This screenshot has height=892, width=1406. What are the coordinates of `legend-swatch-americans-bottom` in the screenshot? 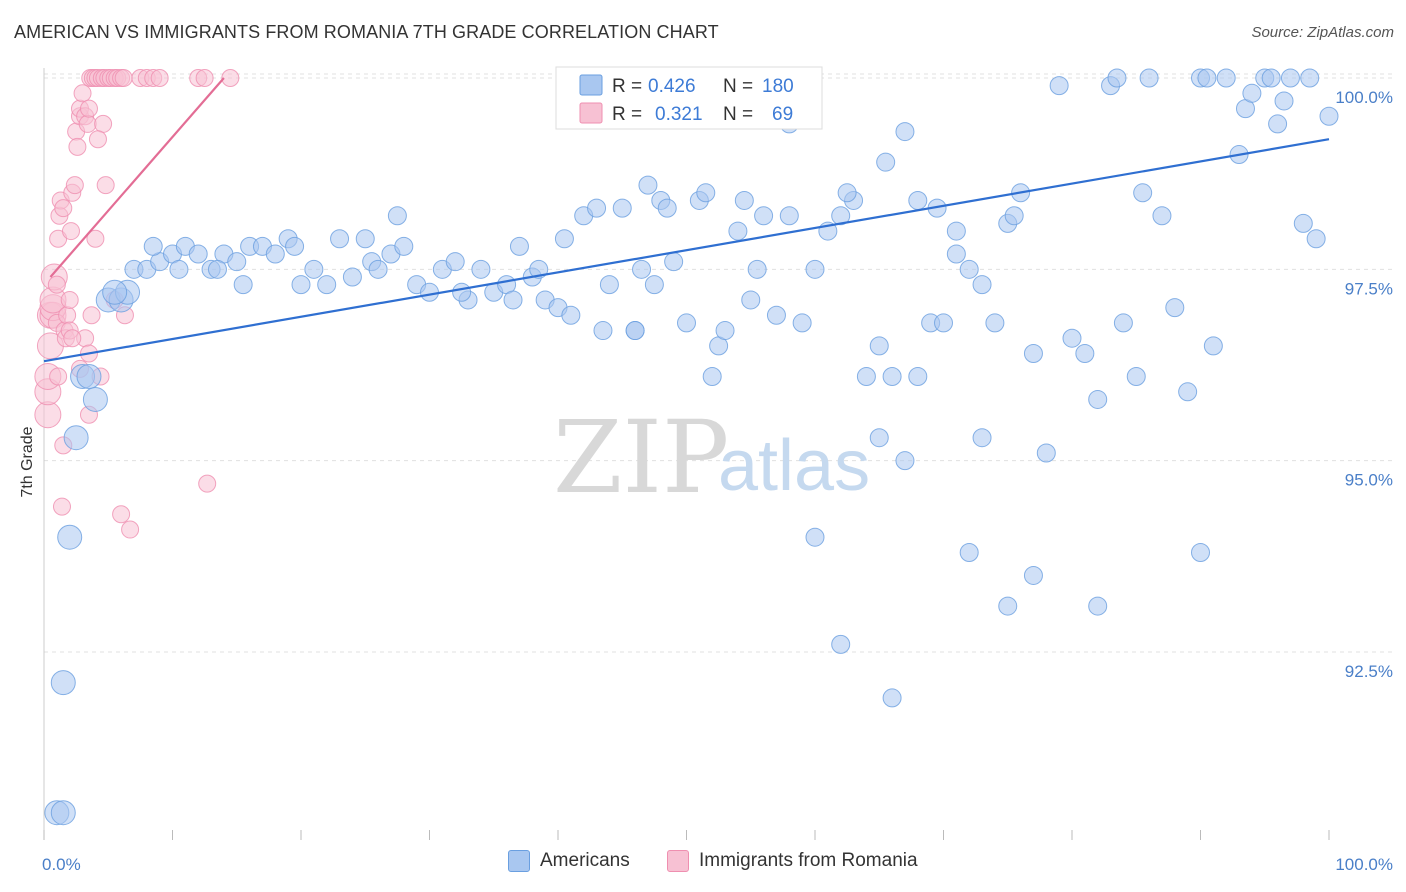 It's located at (519, 861).